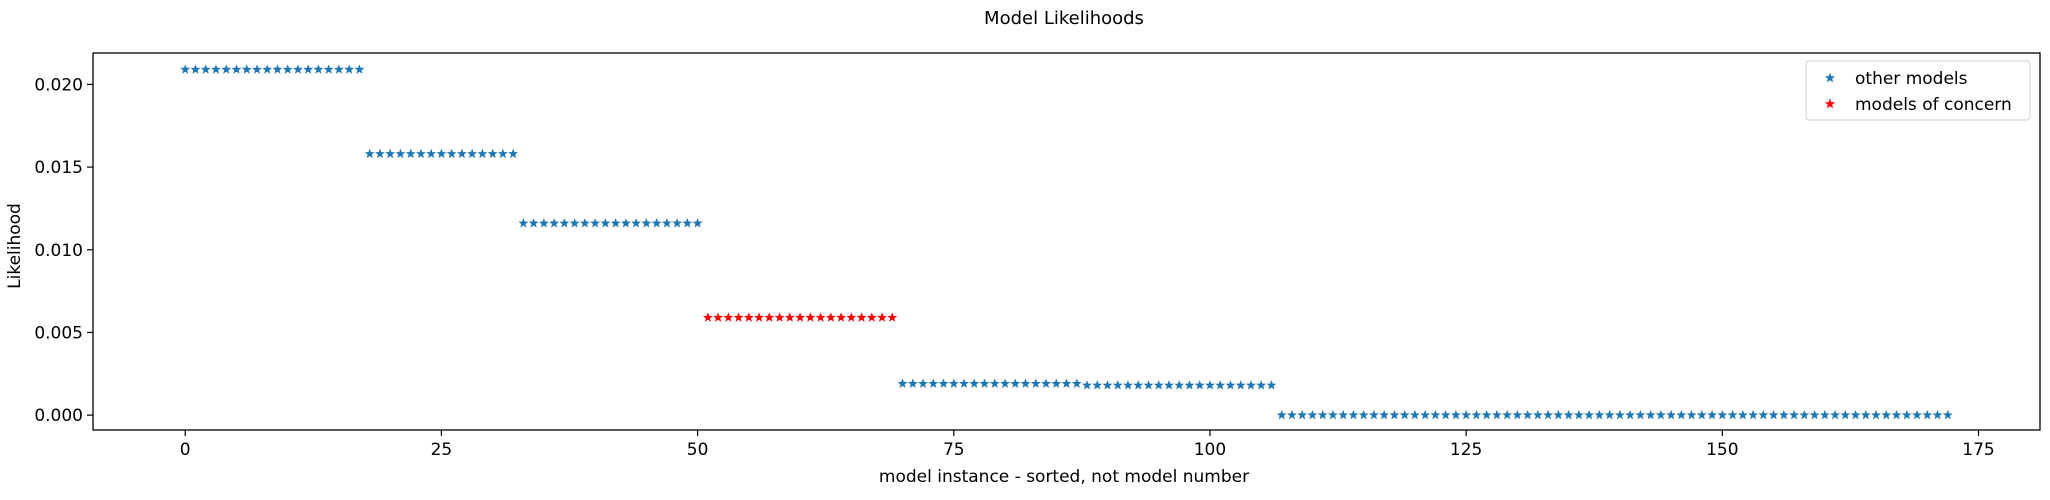 The image size is (2050, 500). What do you see at coordinates (698, 450) in the screenshot?
I see `x-tick-label: 50` at bounding box center [698, 450].